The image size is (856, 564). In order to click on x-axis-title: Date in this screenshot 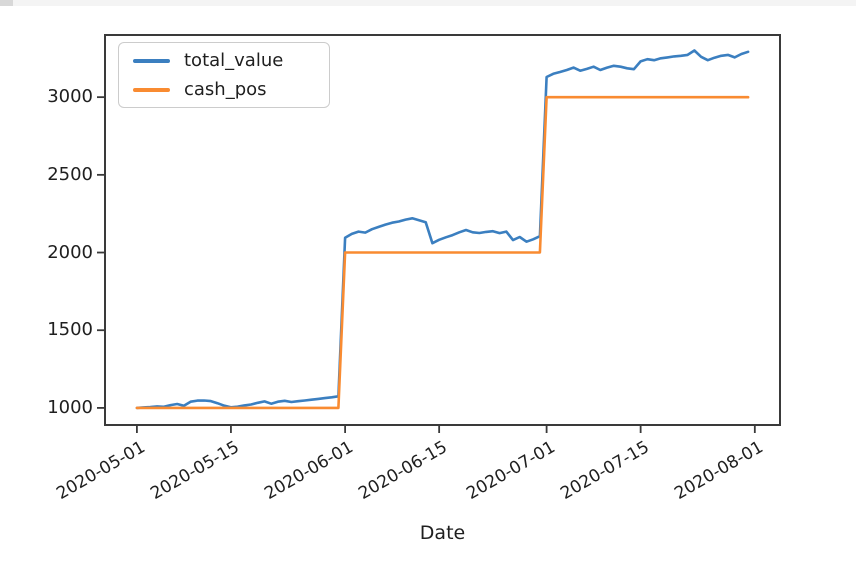, I will do `click(442, 533)`.